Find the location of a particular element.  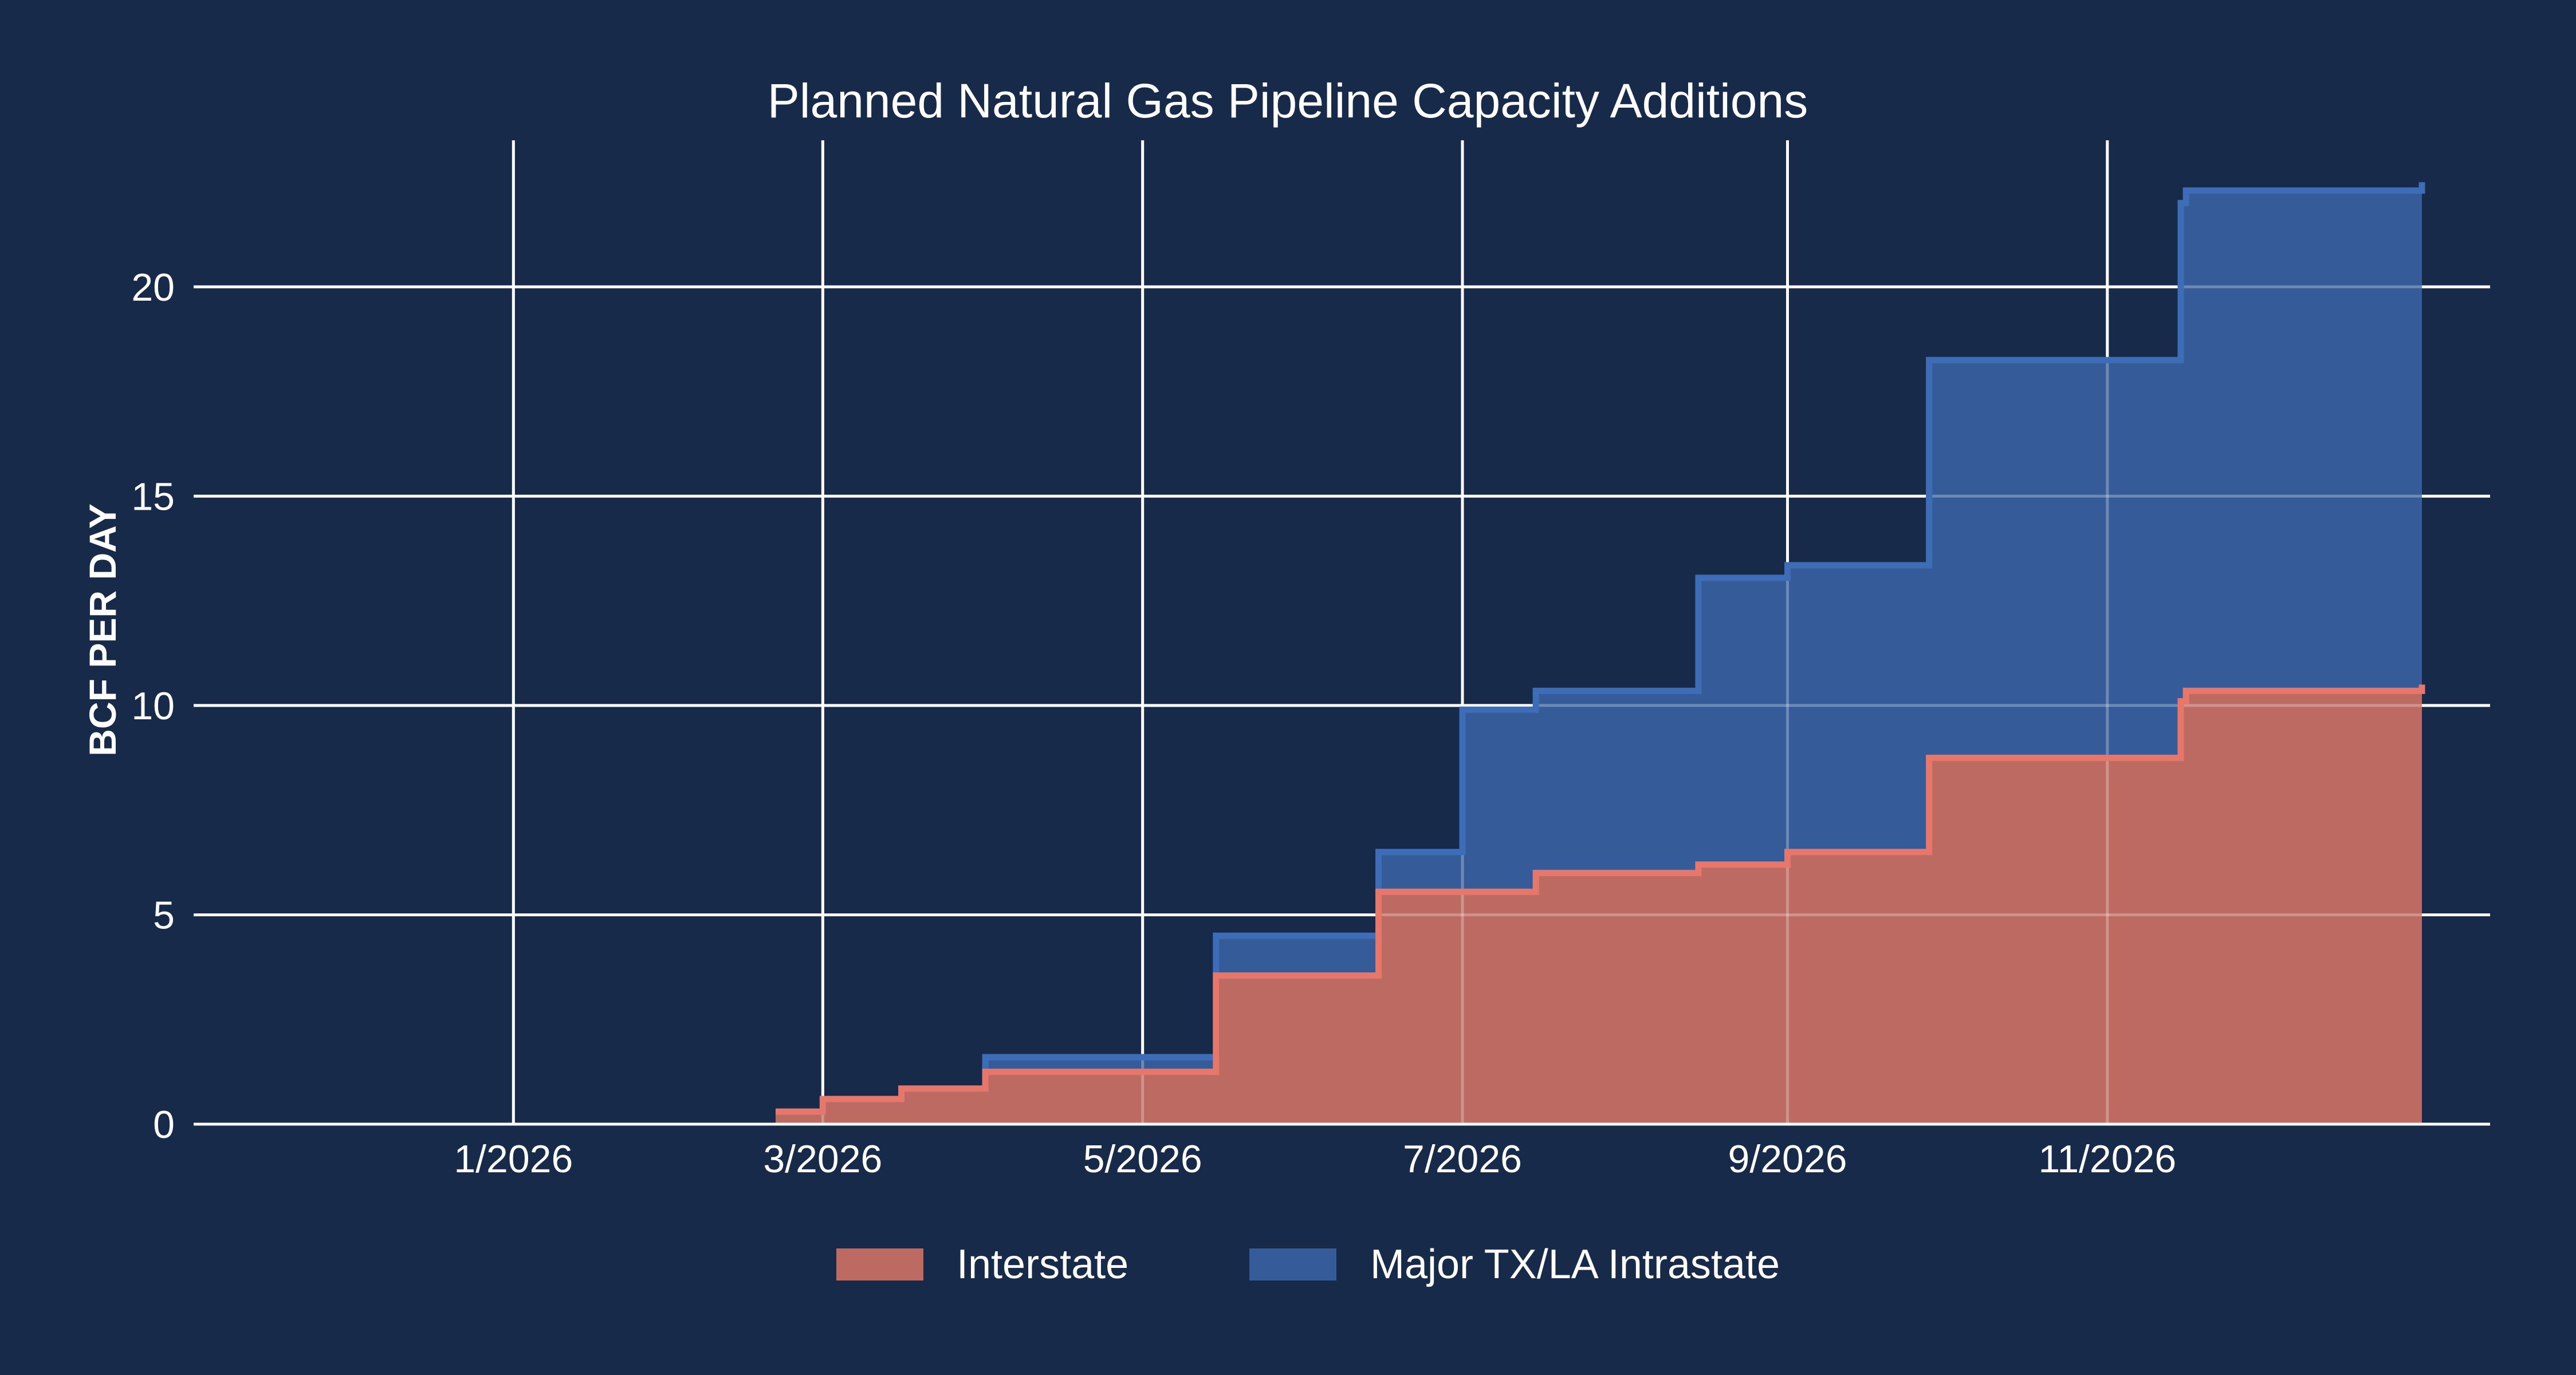

y-axis-ticks: 0 5 10 15 20 is located at coordinates (153, 706).